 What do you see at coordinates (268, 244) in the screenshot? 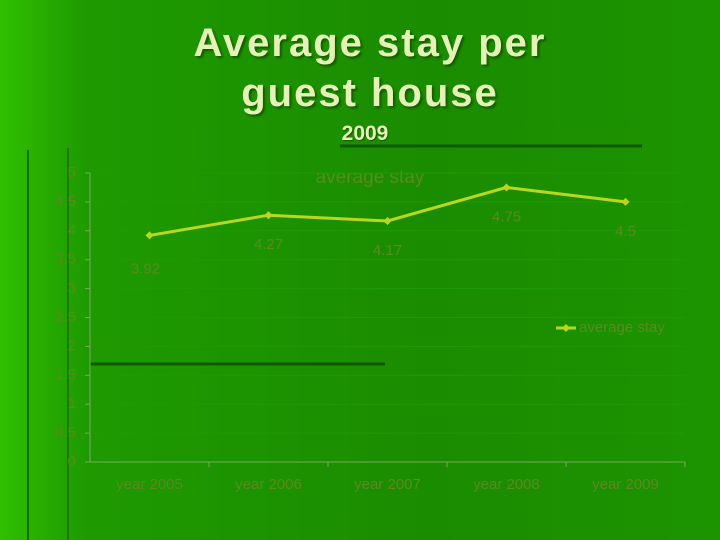
I see `data-label: 4.27` at bounding box center [268, 244].